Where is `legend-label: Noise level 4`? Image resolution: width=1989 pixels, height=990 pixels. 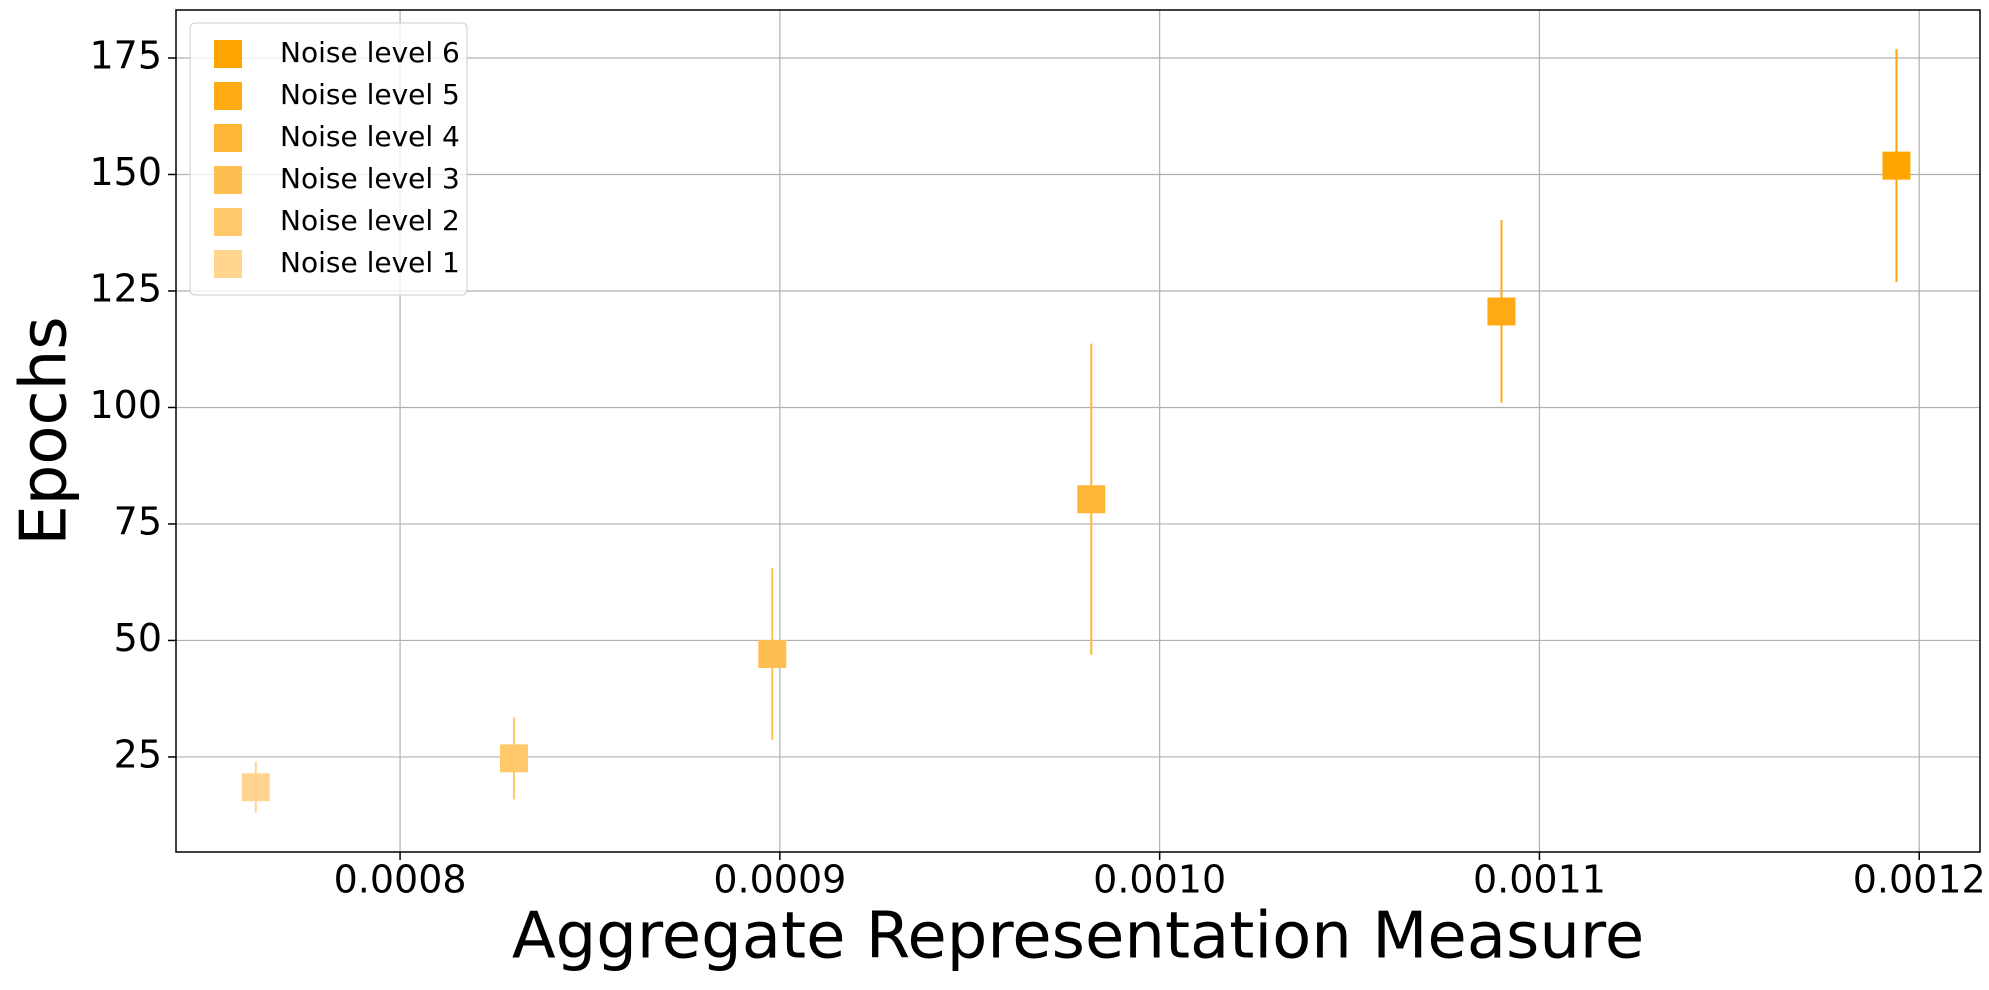 legend-label: Noise level 4 is located at coordinates (370, 136).